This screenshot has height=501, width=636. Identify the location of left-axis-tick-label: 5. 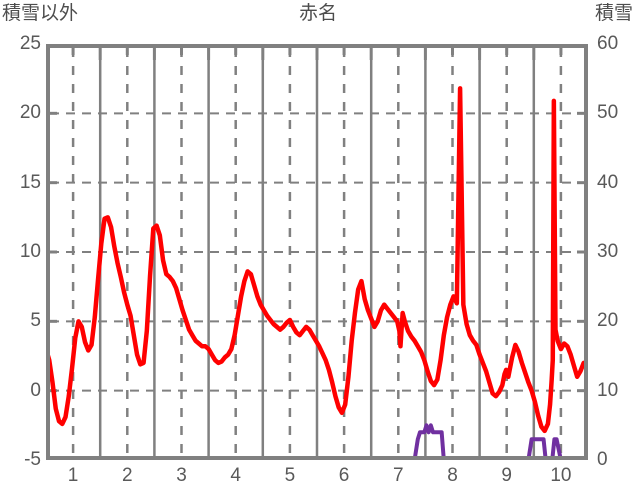
(35, 321).